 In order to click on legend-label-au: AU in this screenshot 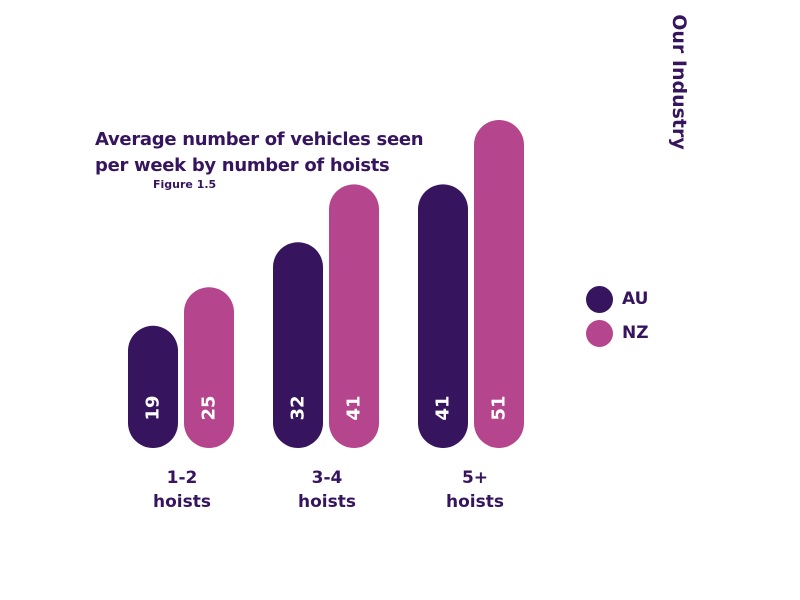, I will do `click(635, 299)`.